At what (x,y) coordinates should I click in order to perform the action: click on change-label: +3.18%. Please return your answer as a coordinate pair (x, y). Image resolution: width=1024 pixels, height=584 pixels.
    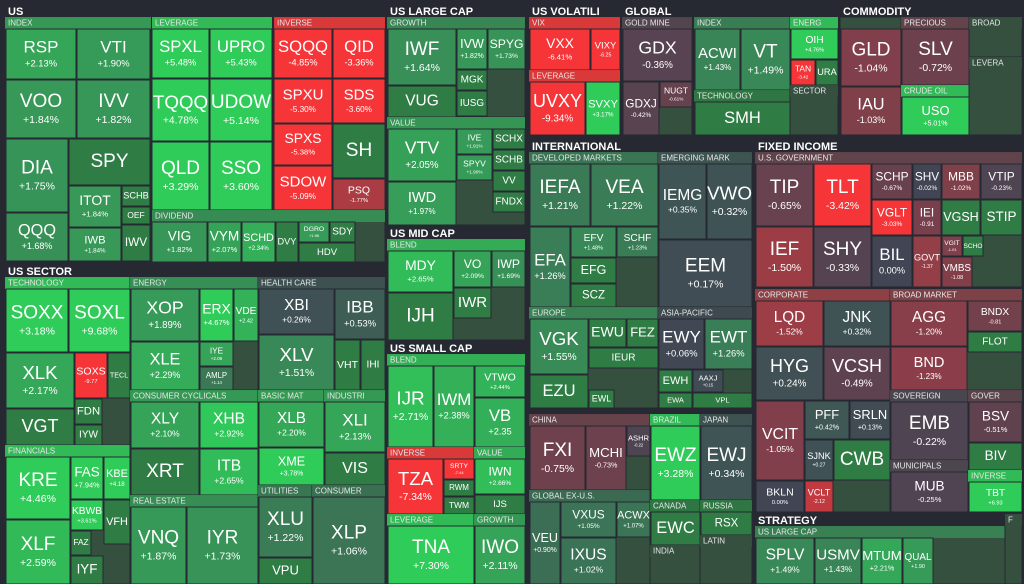
    Looking at the image, I should click on (37, 331).